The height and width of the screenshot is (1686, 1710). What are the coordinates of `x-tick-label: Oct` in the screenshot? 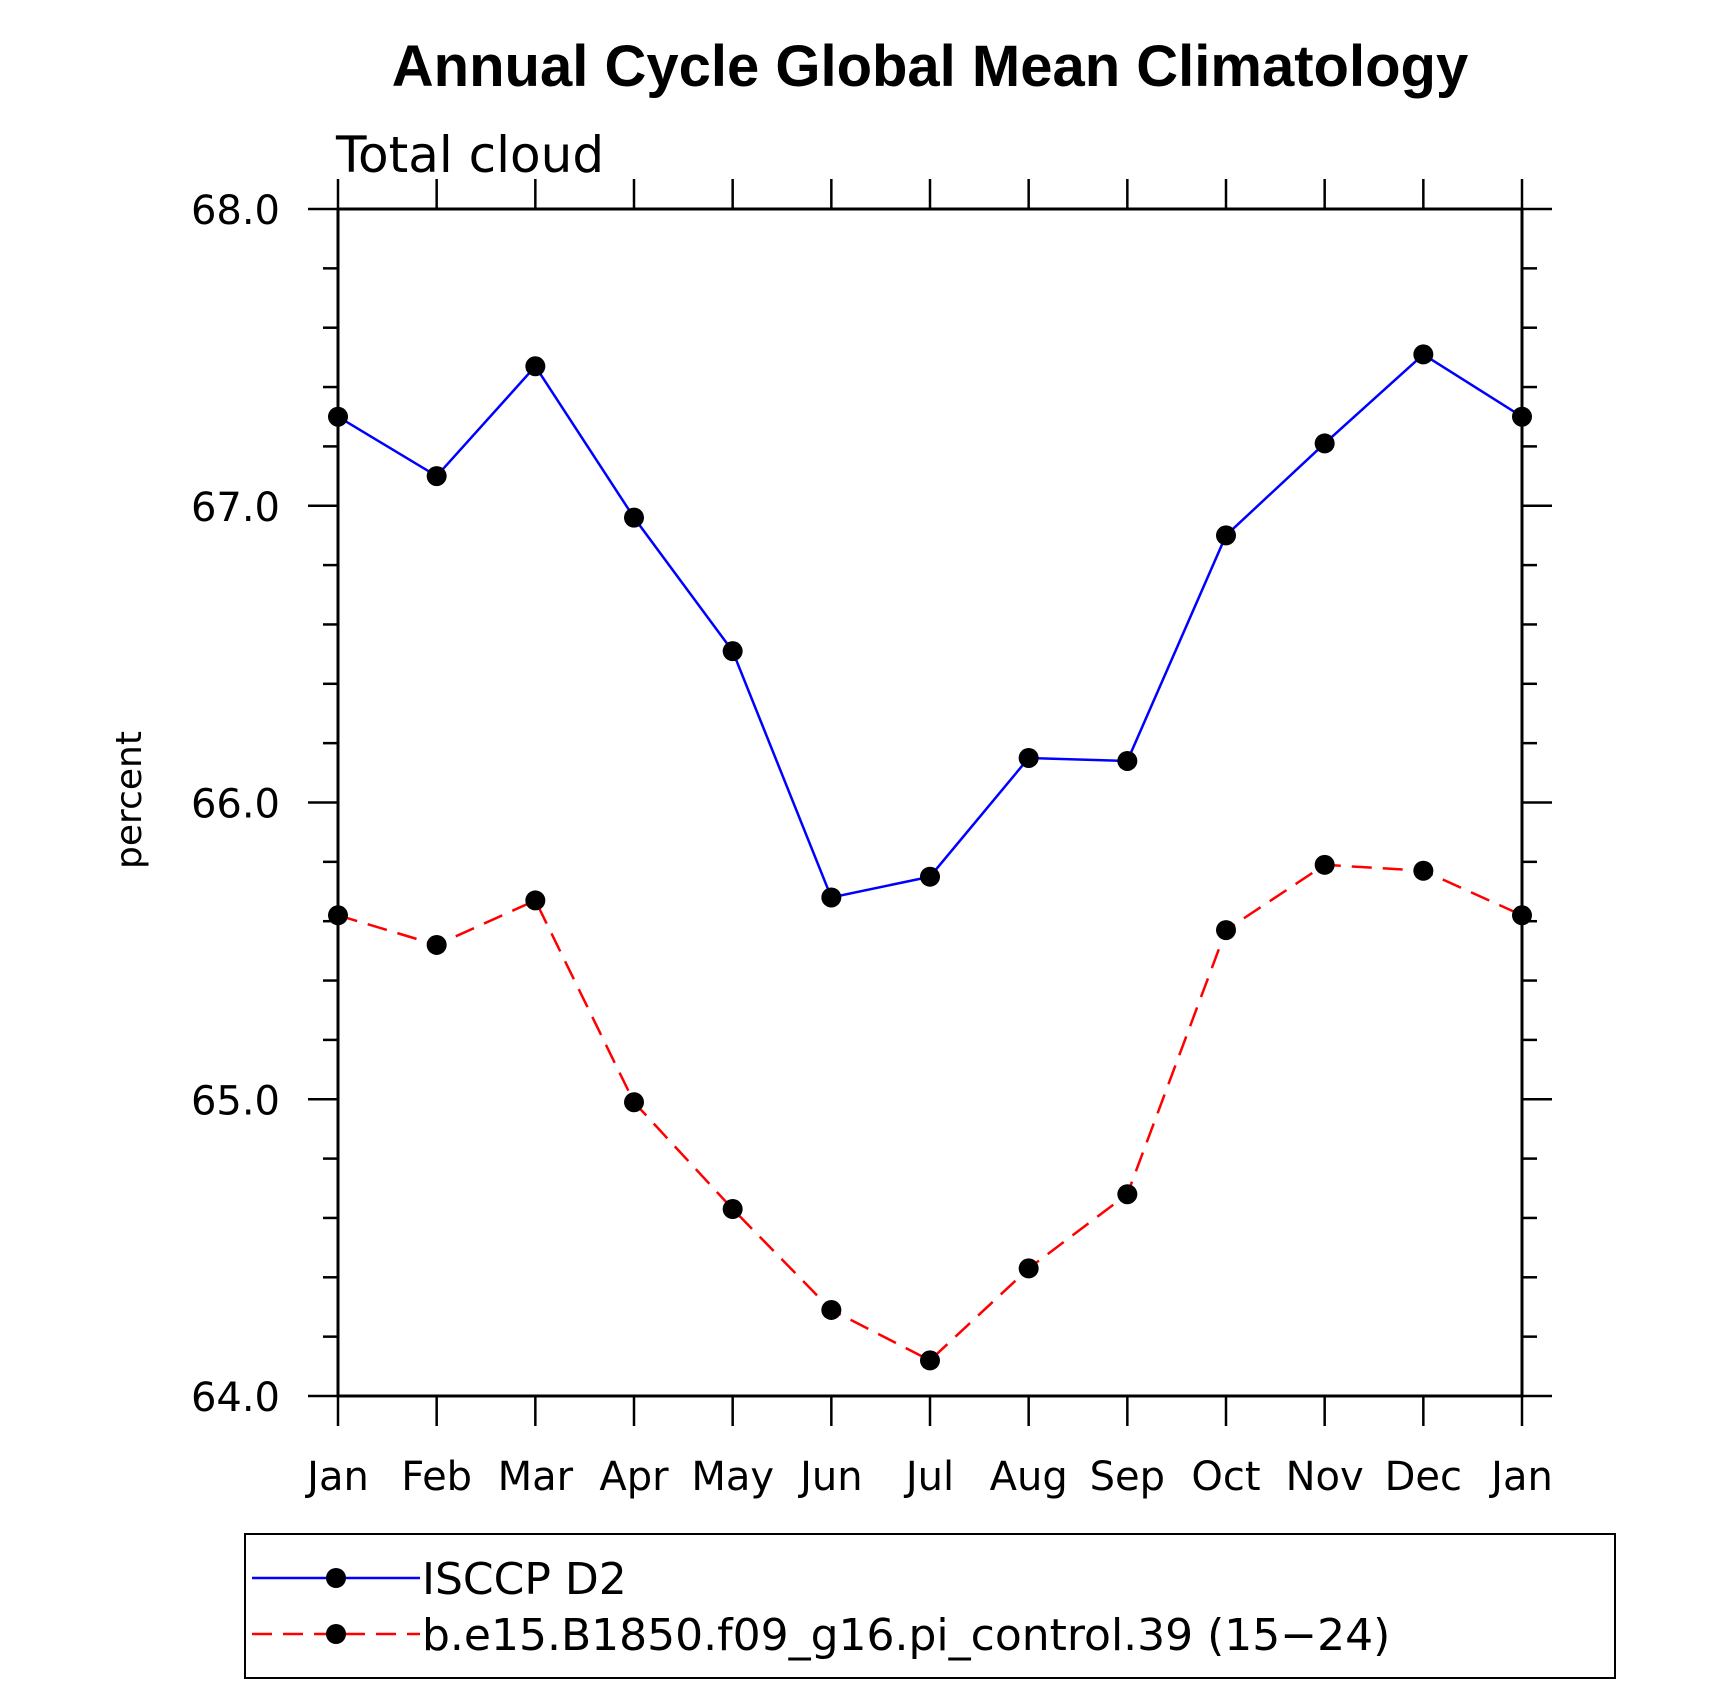 It's located at (1225, 1477).